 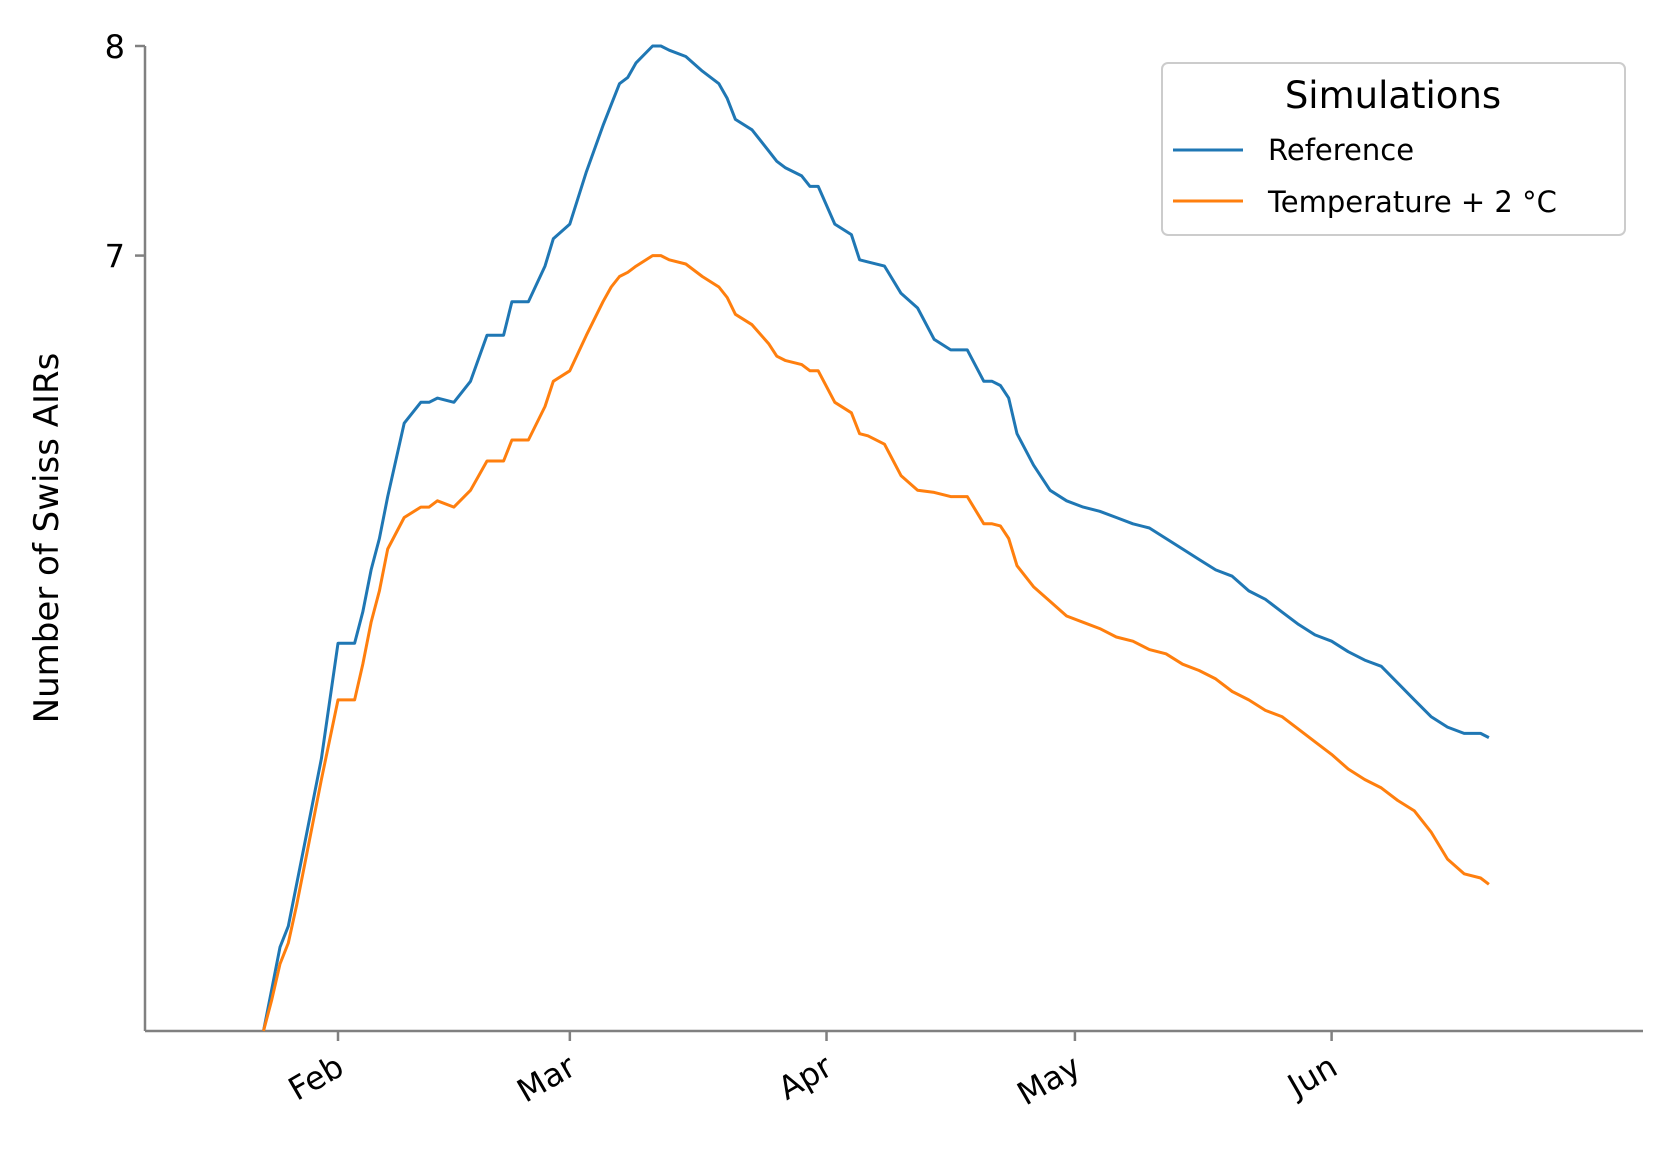 What do you see at coordinates (1312, 1076) in the screenshot?
I see `x-tick-label-jun: Jun` at bounding box center [1312, 1076].